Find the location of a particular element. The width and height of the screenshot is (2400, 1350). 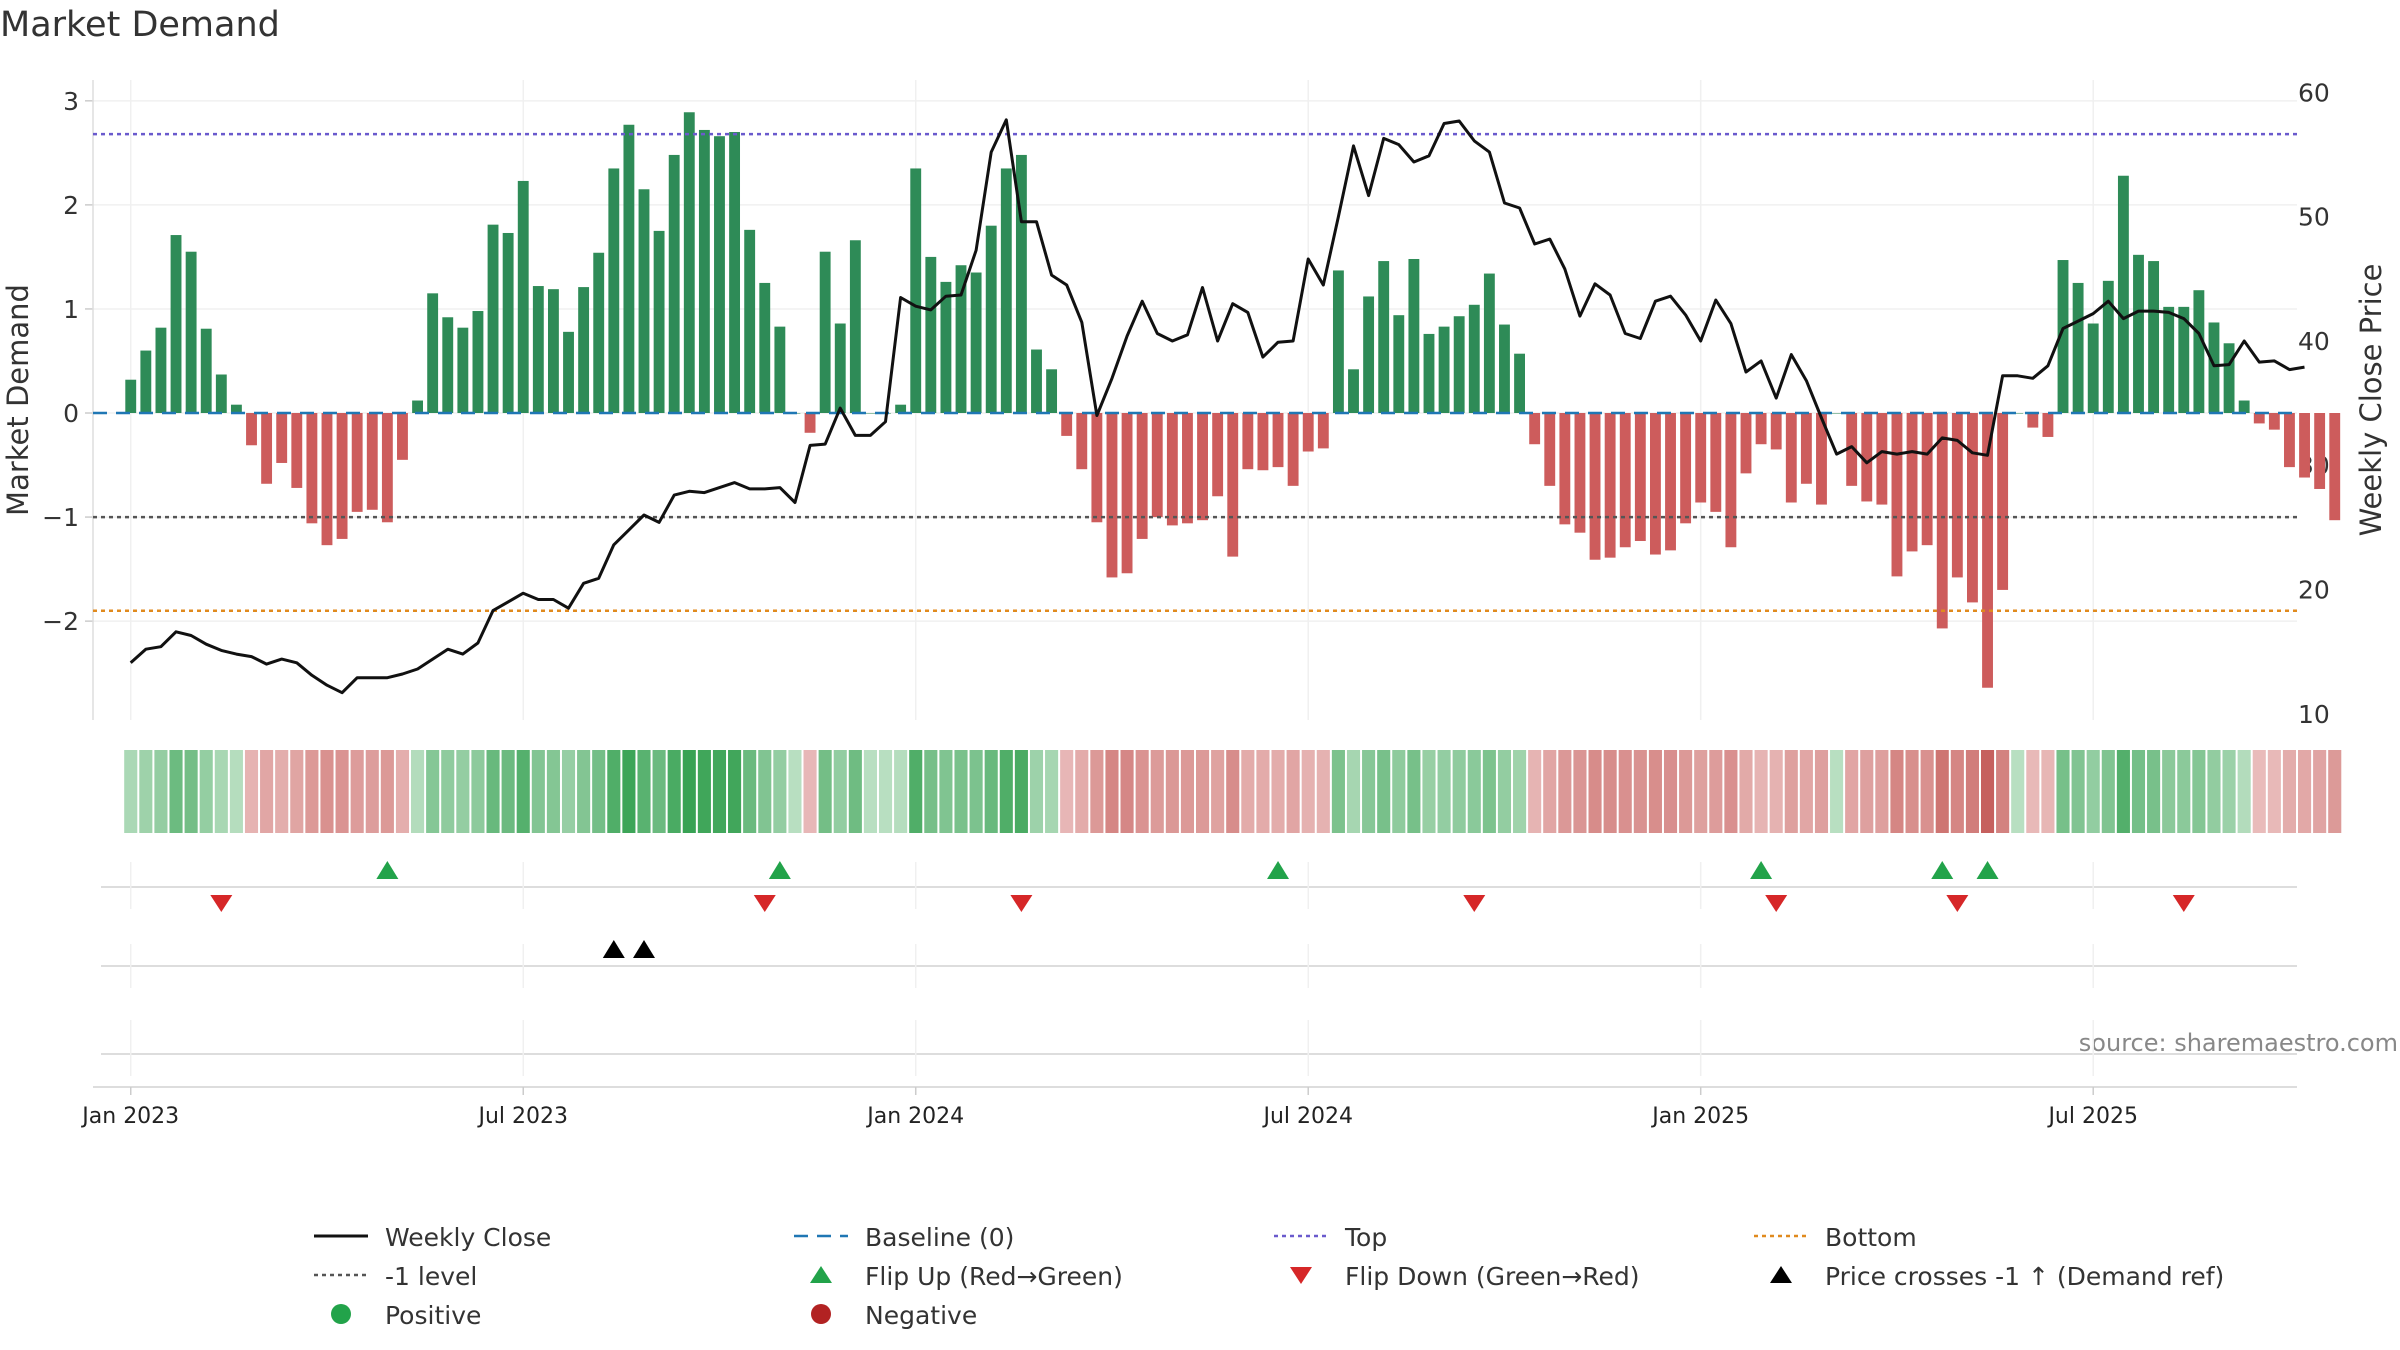

flip-down-marker is located at coordinates (1474, 903).